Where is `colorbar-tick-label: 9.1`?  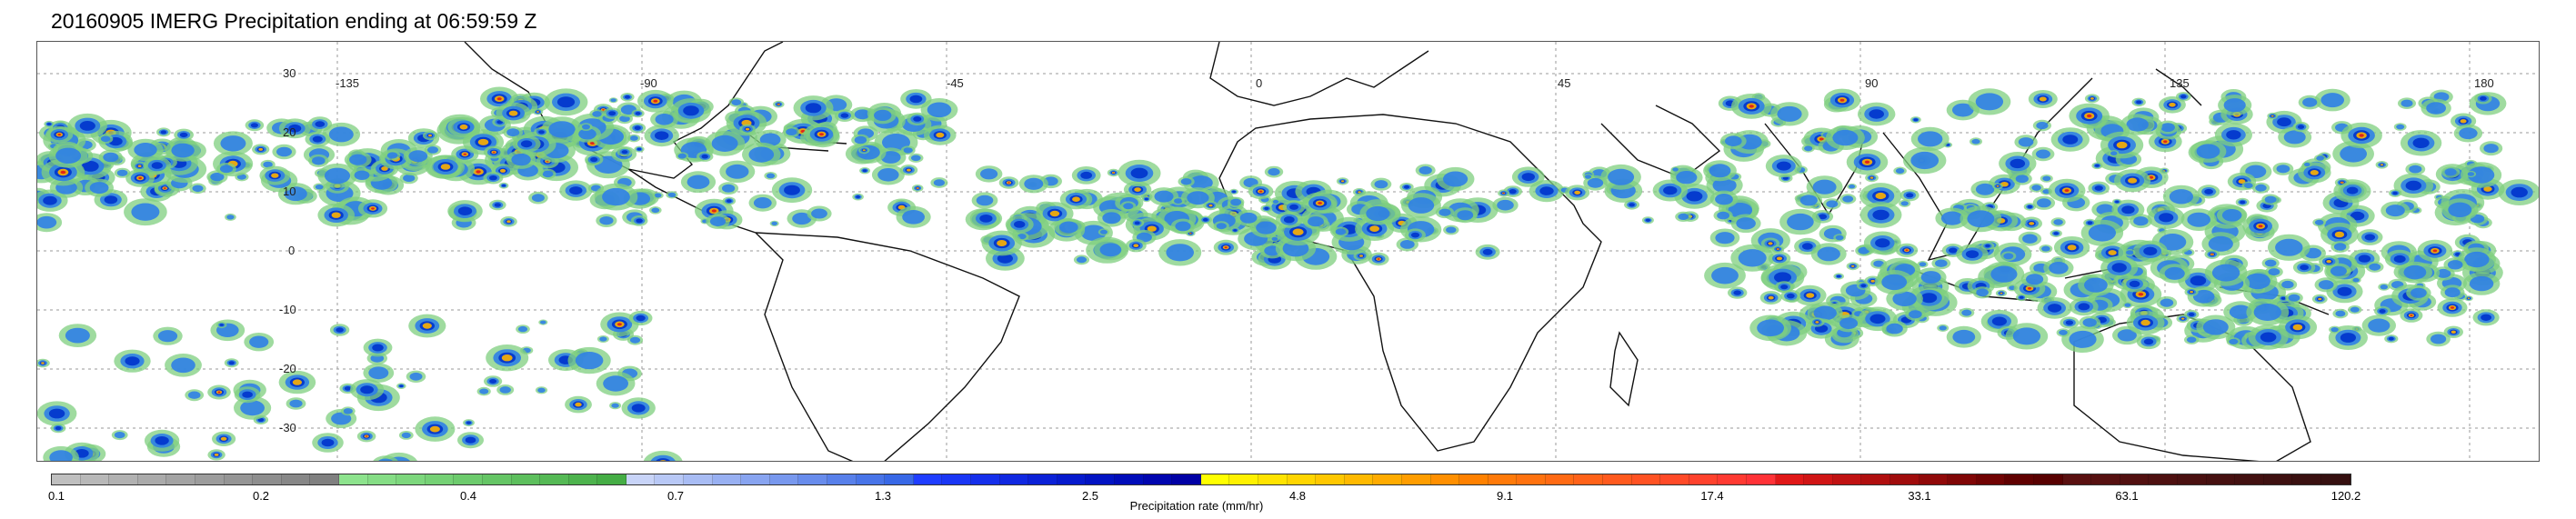
colorbar-tick-label: 9.1 is located at coordinates (1505, 496).